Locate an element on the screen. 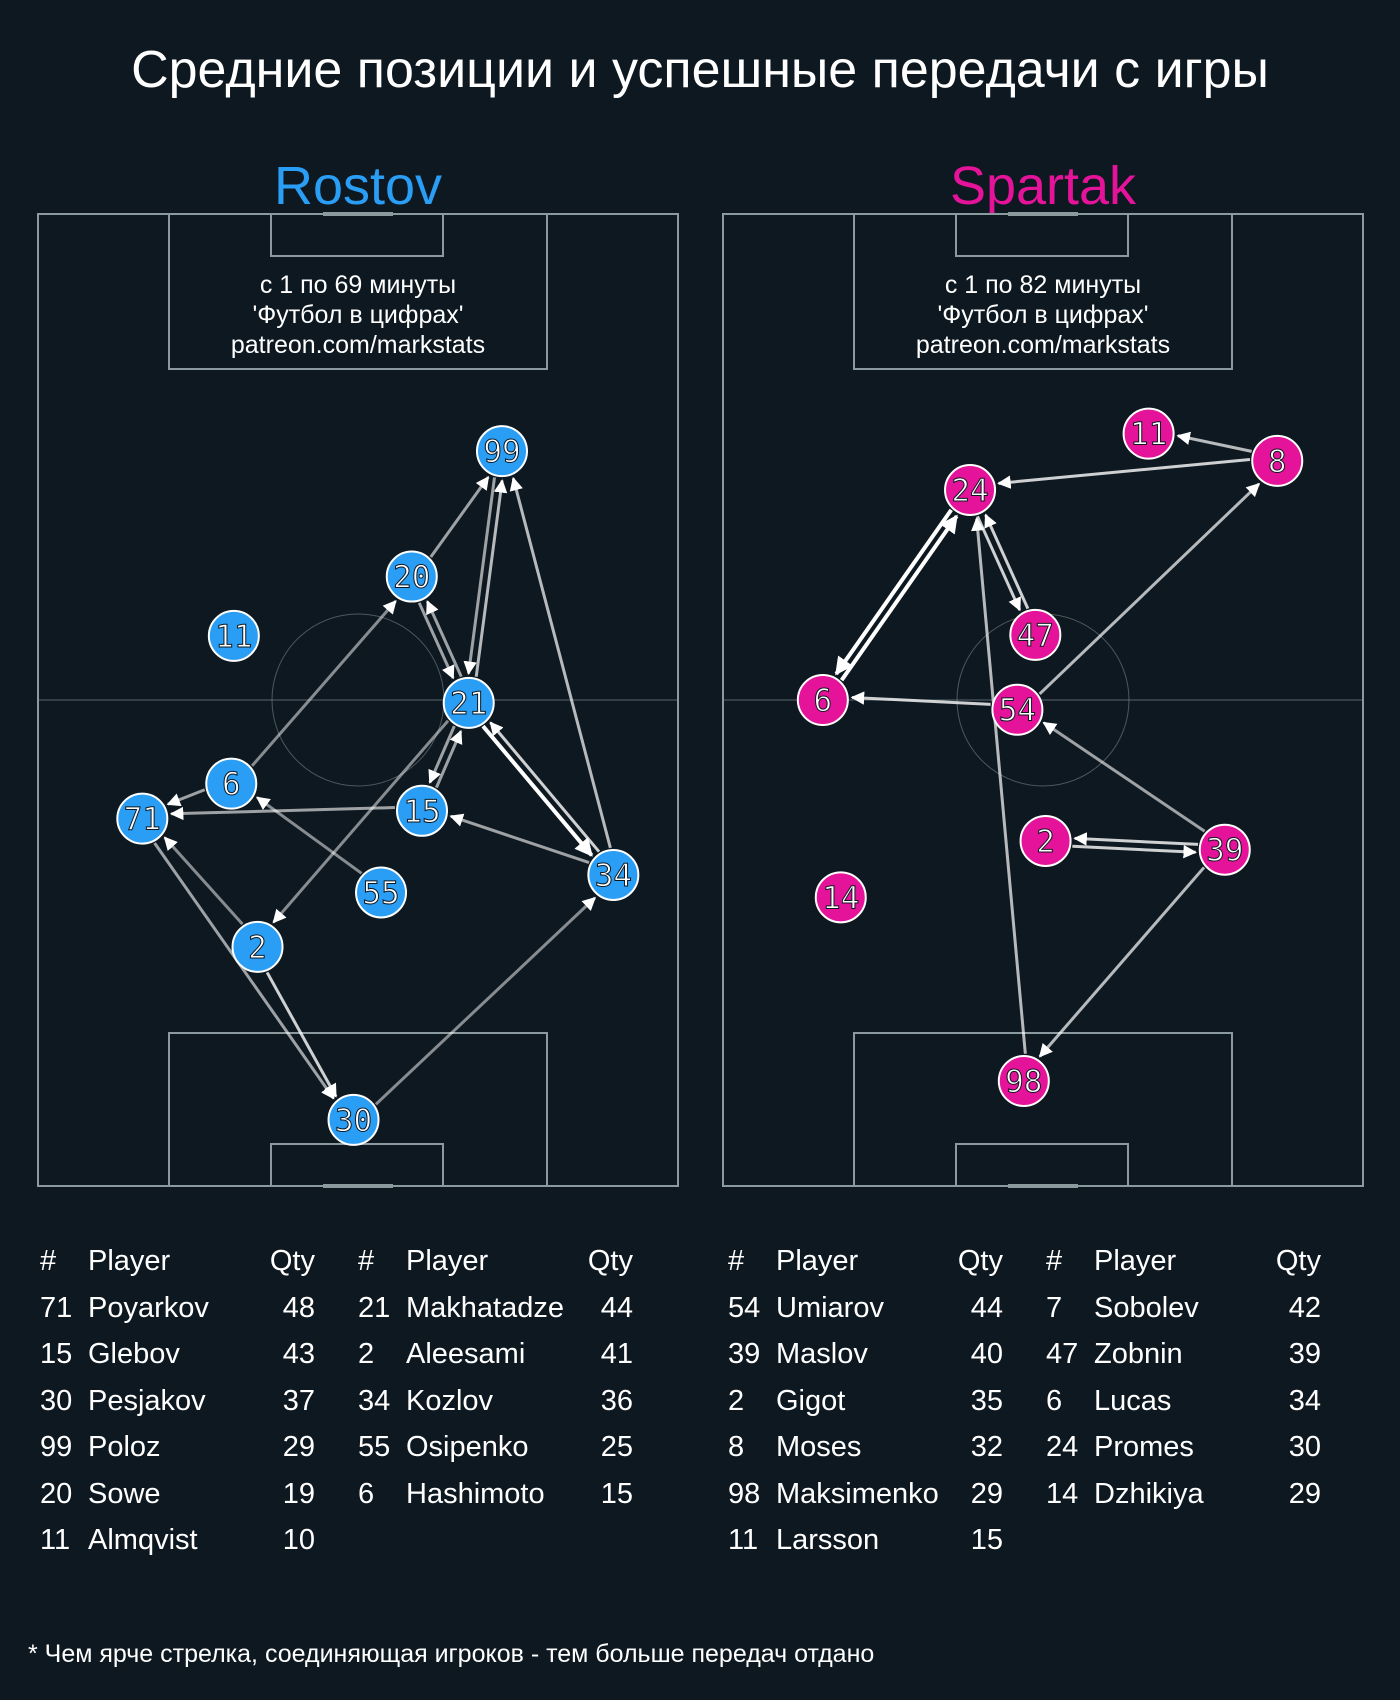 The image size is (1400, 1700). player-number-30: 30 is located at coordinates (353, 1121).